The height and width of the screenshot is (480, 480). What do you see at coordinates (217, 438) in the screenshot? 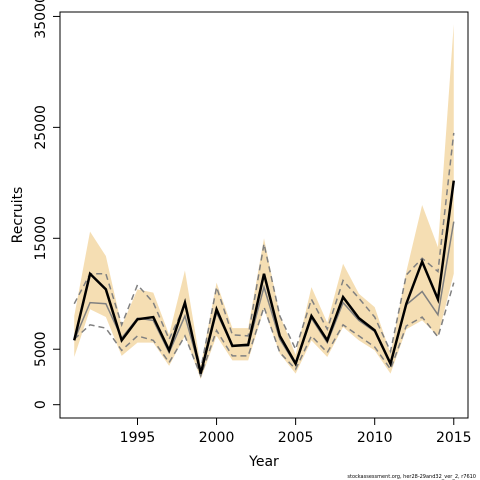
I see `x-tick-label: 2000` at bounding box center [217, 438].